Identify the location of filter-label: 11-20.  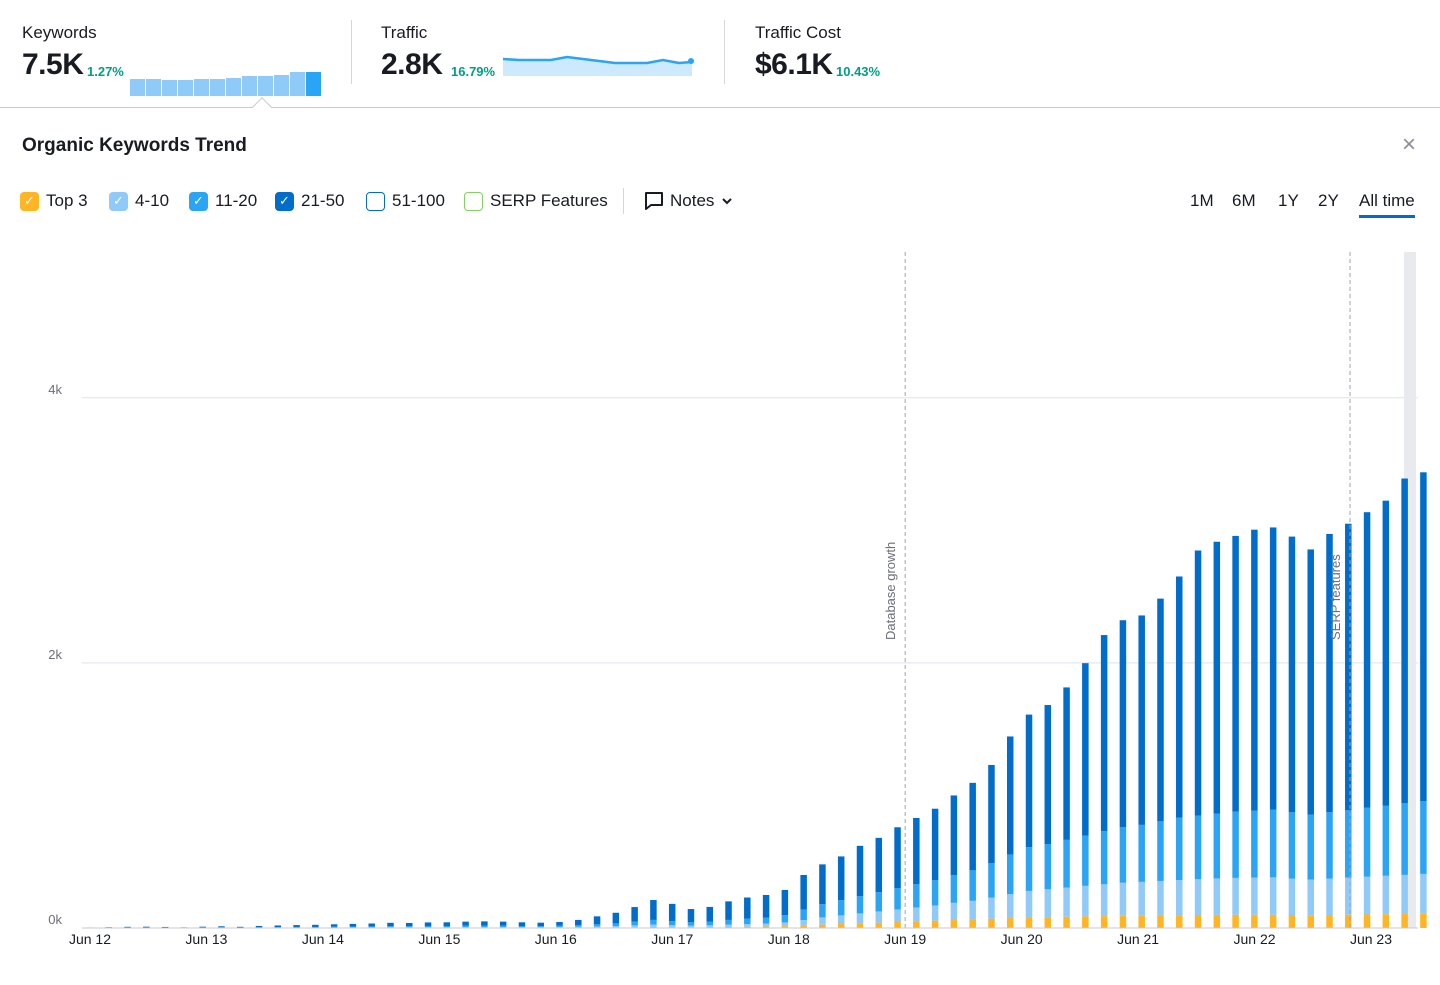
(236, 200).